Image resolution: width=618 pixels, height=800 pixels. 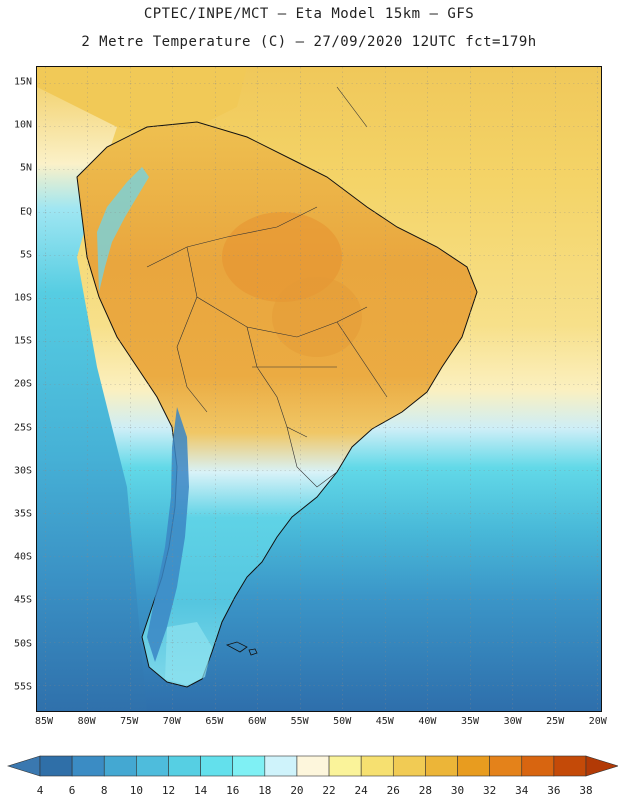 What do you see at coordinates (214, 721) in the screenshot?
I see `lon-tick-label: 65W` at bounding box center [214, 721].